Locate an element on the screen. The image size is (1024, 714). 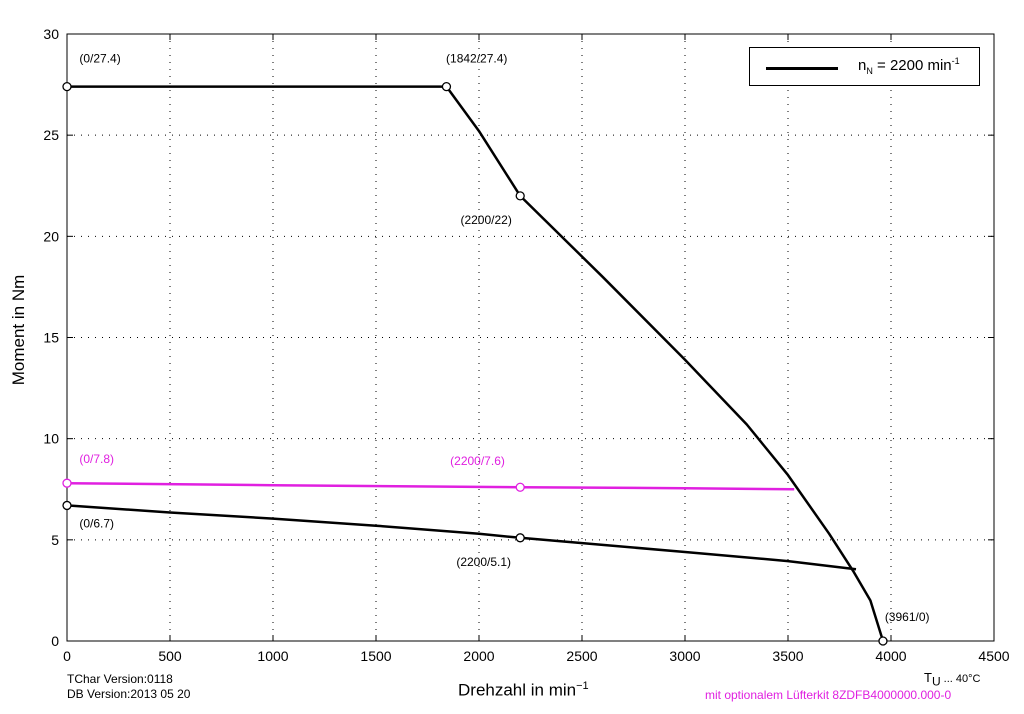
y-tick-label: 0 is located at coordinates (55, 641).